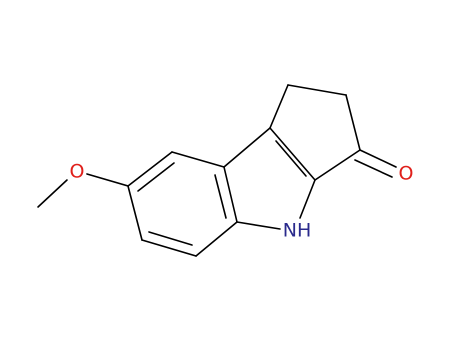 This screenshot has width=455, height=350. Describe the element at coordinates (297, 231) in the screenshot. I see `atom-label: NH` at that location.